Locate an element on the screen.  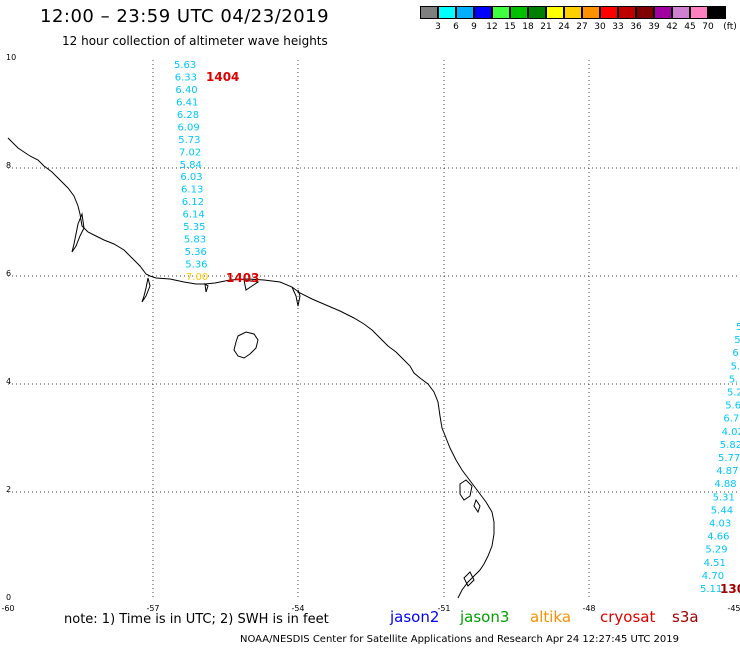
y-tick-label: 10 is located at coordinates (11, 57).